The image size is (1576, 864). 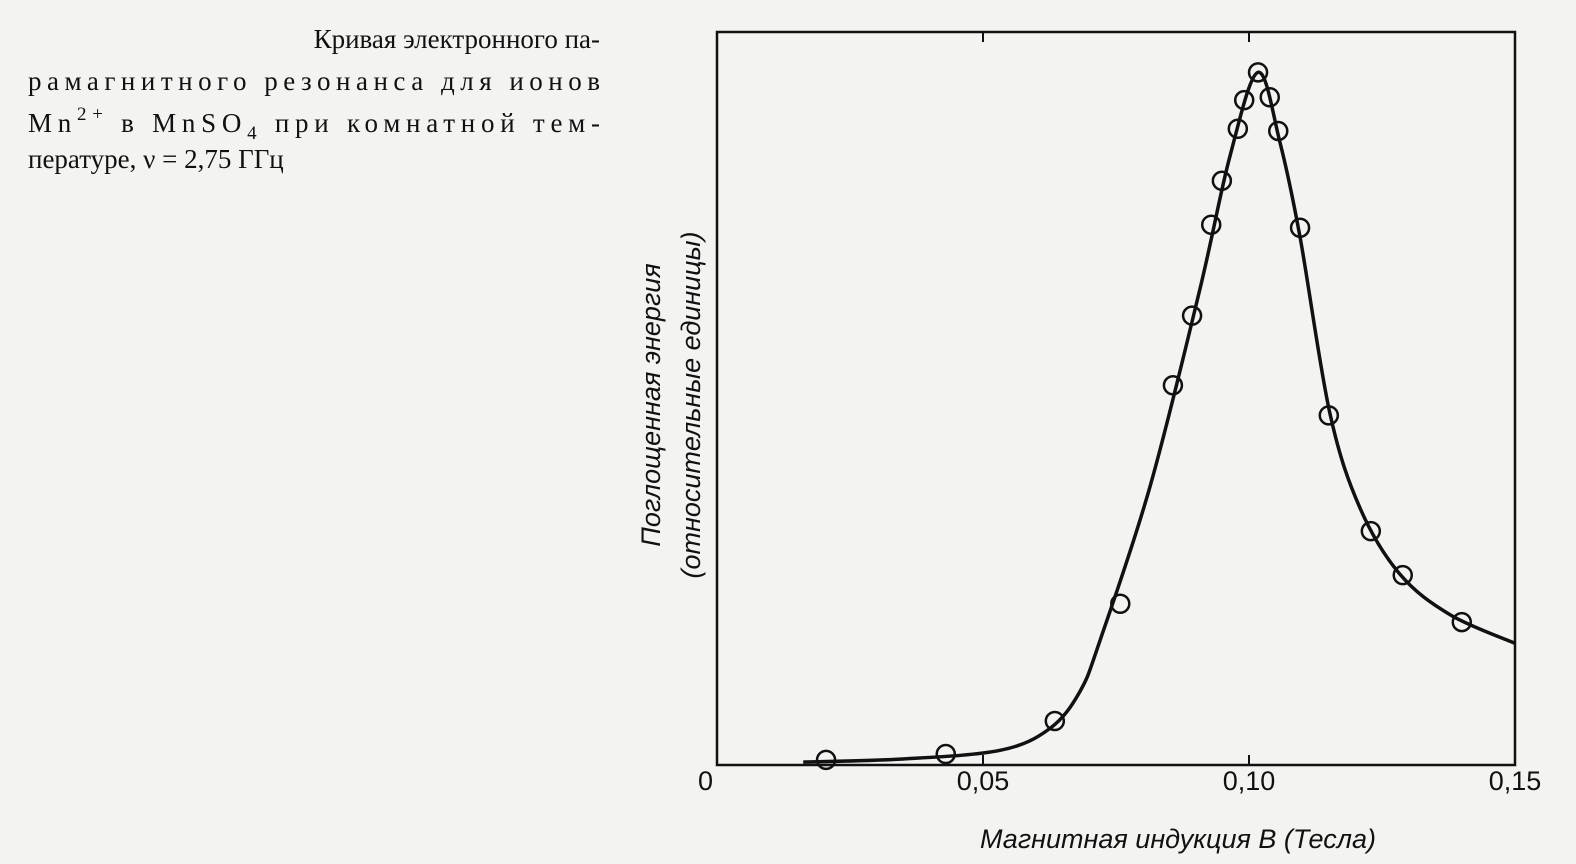 I want to click on y-axis-label: Поглощенная энергия, so click(x=651, y=404).